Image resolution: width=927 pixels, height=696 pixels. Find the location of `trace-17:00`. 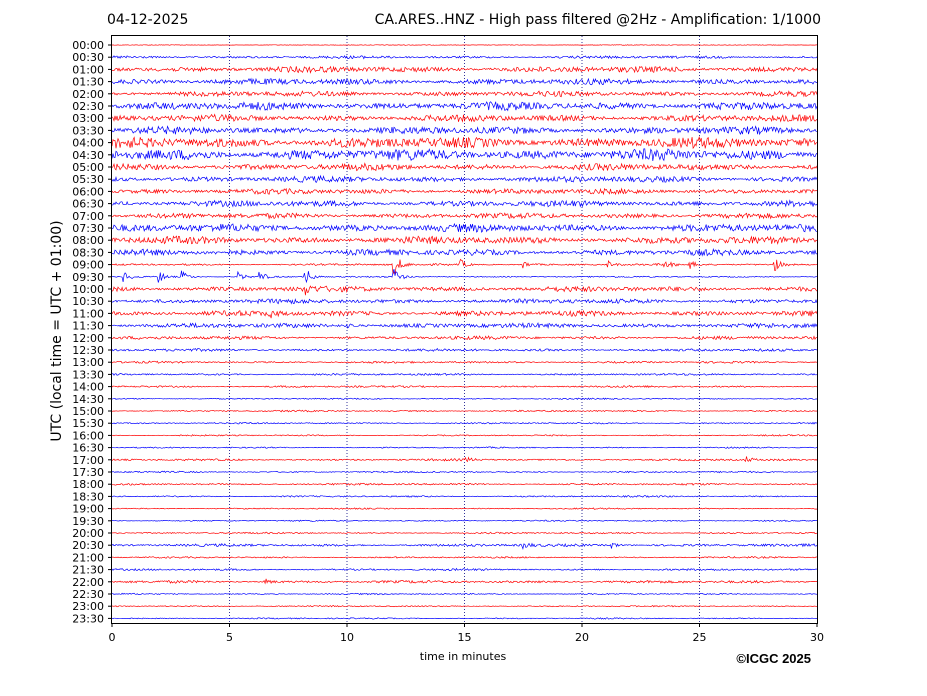

trace-17:00 is located at coordinates (464, 459).